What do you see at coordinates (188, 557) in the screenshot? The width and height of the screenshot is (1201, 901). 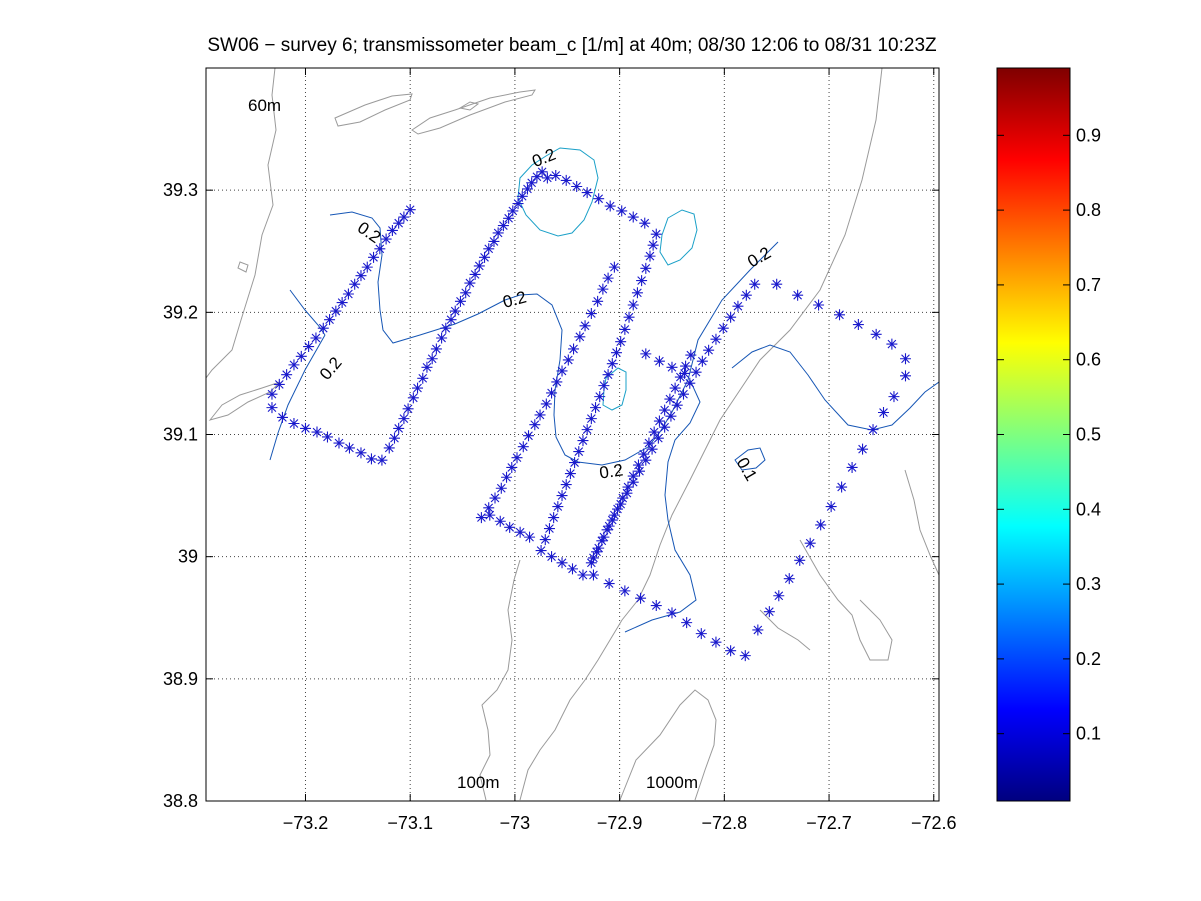 I see `y-tick-label: 39` at bounding box center [188, 557].